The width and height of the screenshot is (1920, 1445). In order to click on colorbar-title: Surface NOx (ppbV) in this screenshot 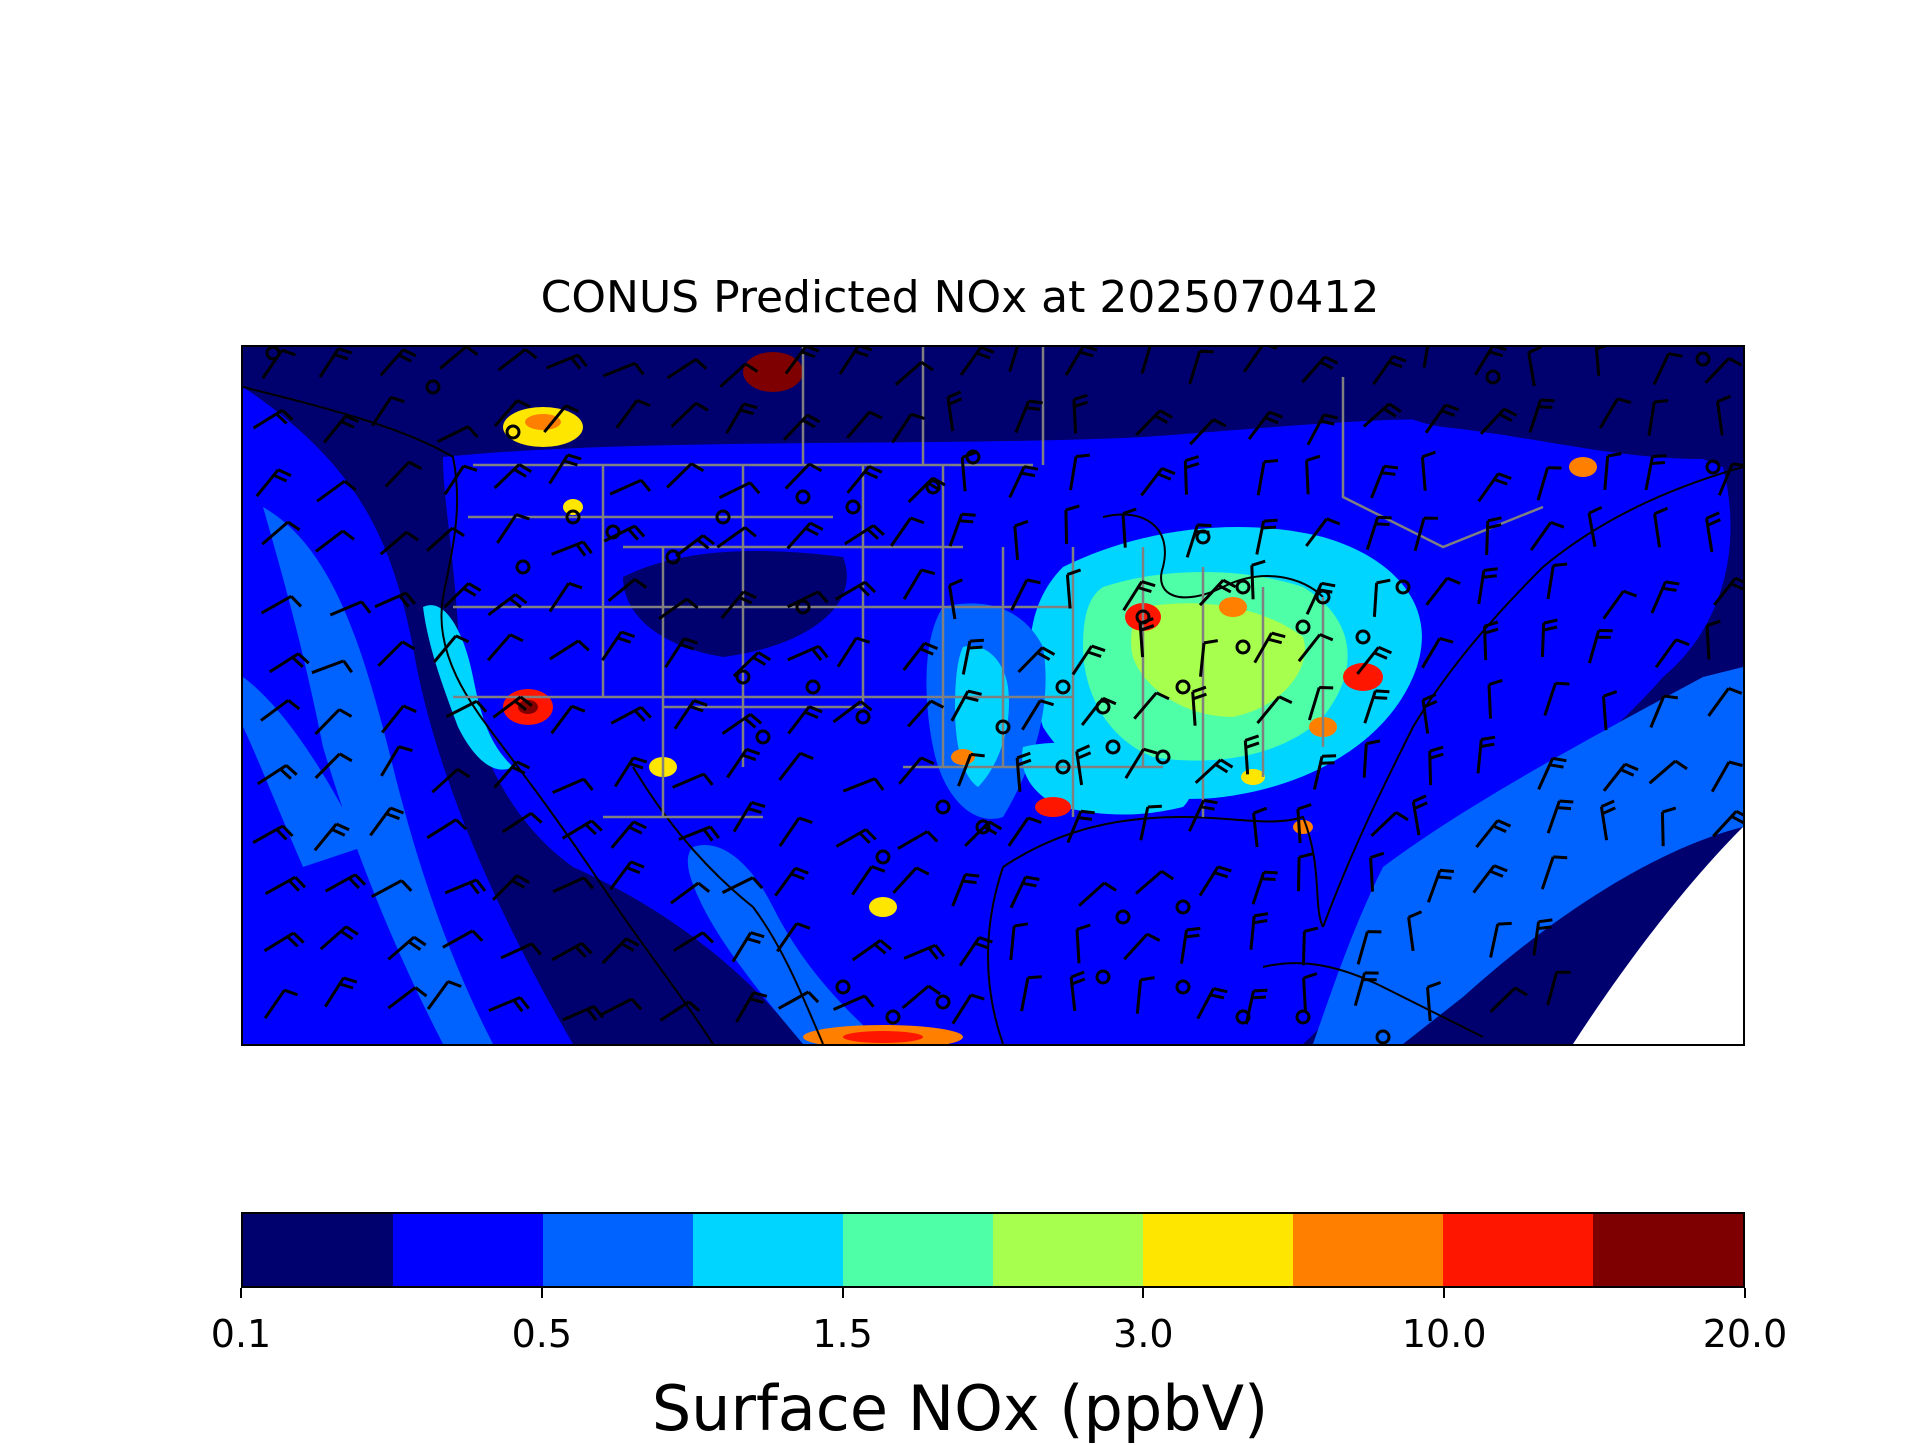, I will do `click(960, 1408)`.